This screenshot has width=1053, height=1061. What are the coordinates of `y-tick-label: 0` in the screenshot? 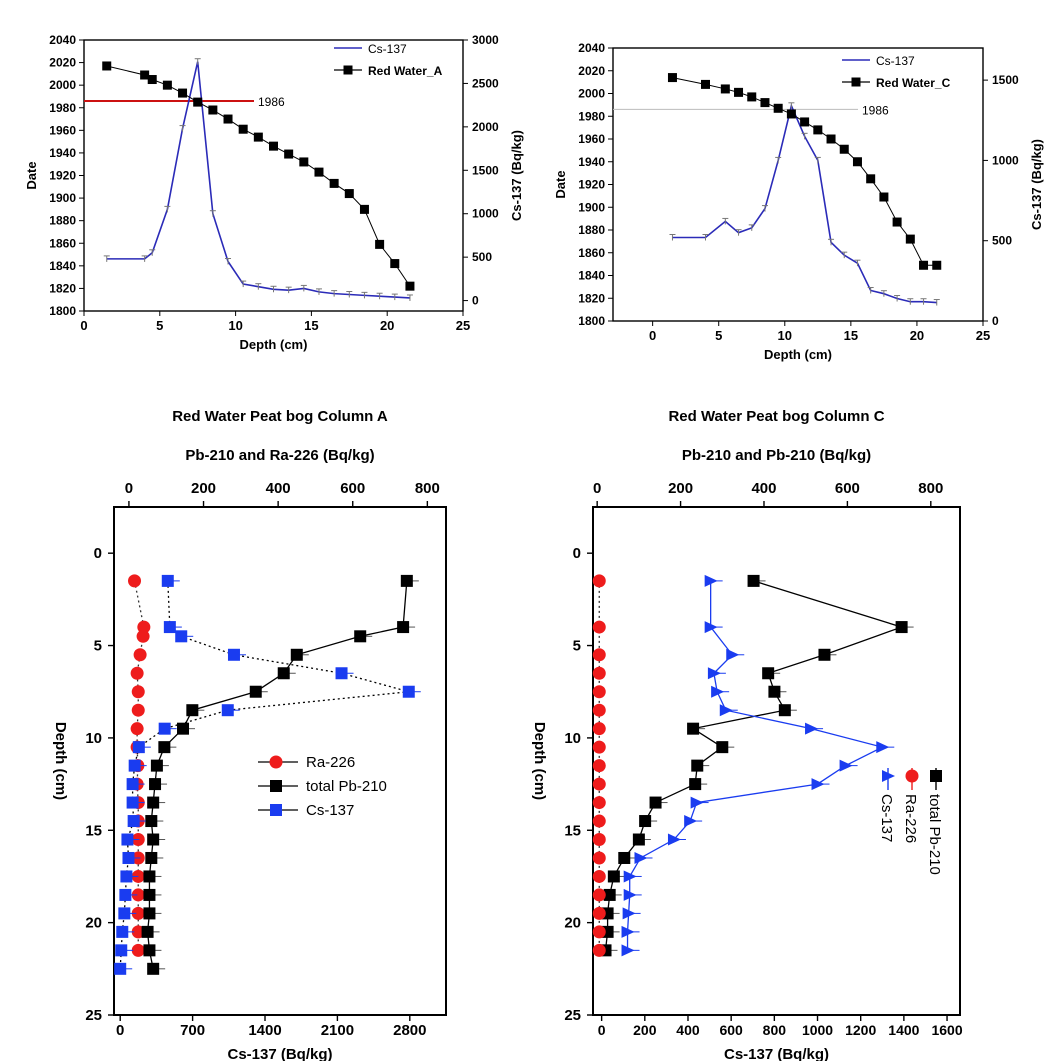 It's located at (98, 553).